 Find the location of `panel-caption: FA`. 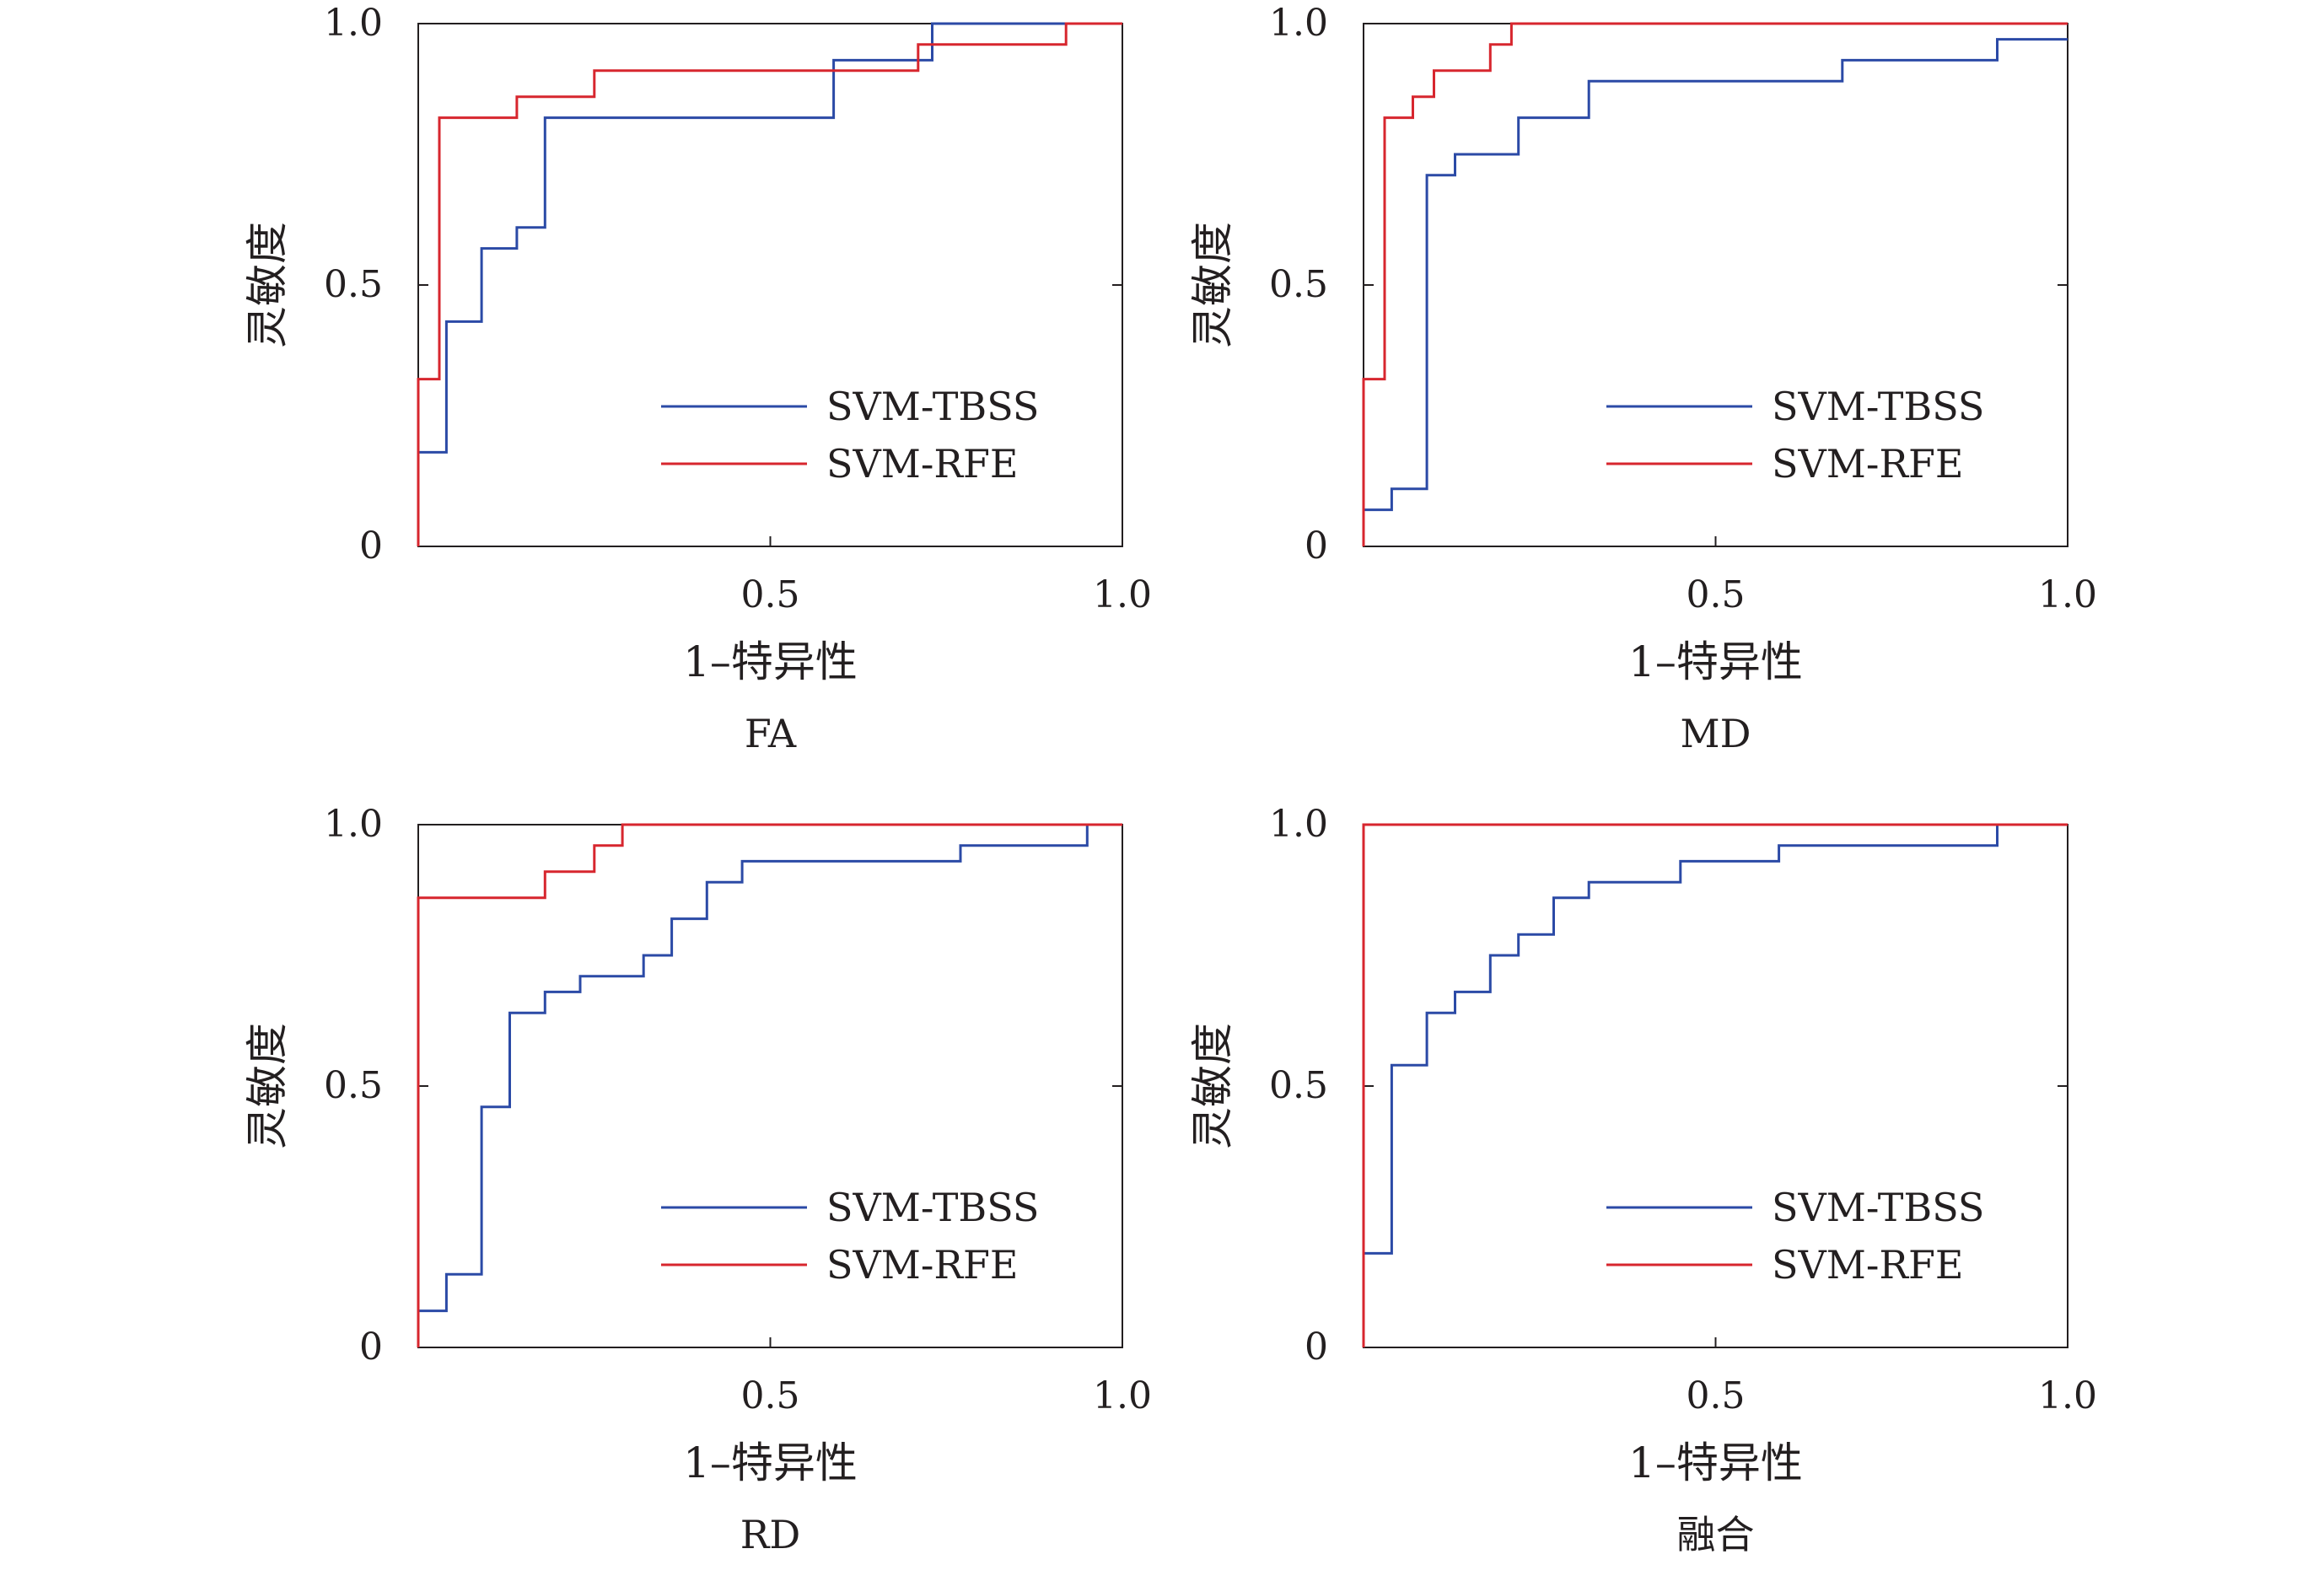

panel-caption: FA is located at coordinates (771, 733).